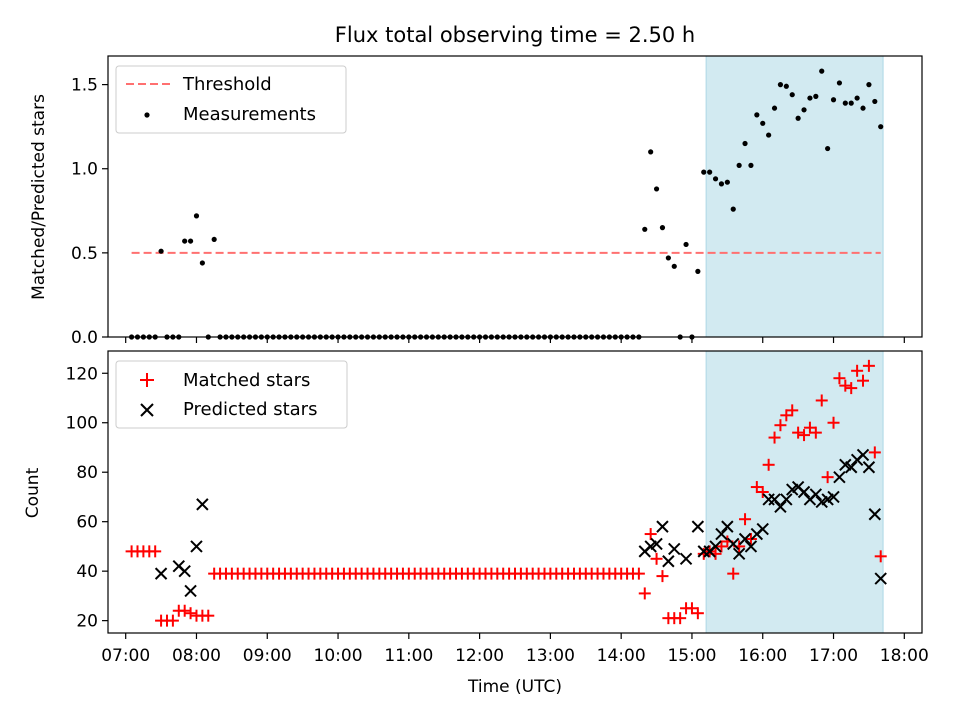  I want to click on x-tick-label: 12:00, so click(479, 656).